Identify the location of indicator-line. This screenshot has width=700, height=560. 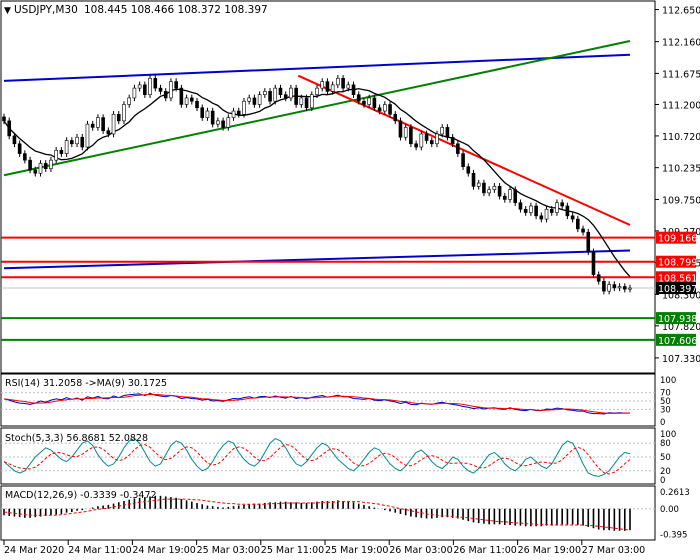
(317, 457).